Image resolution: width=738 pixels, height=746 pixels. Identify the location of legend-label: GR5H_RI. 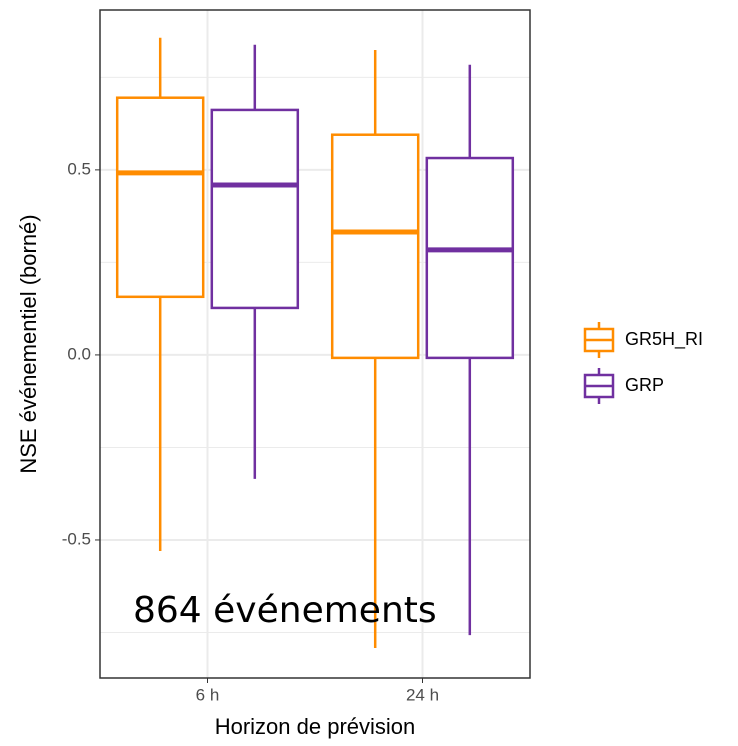
(664, 339).